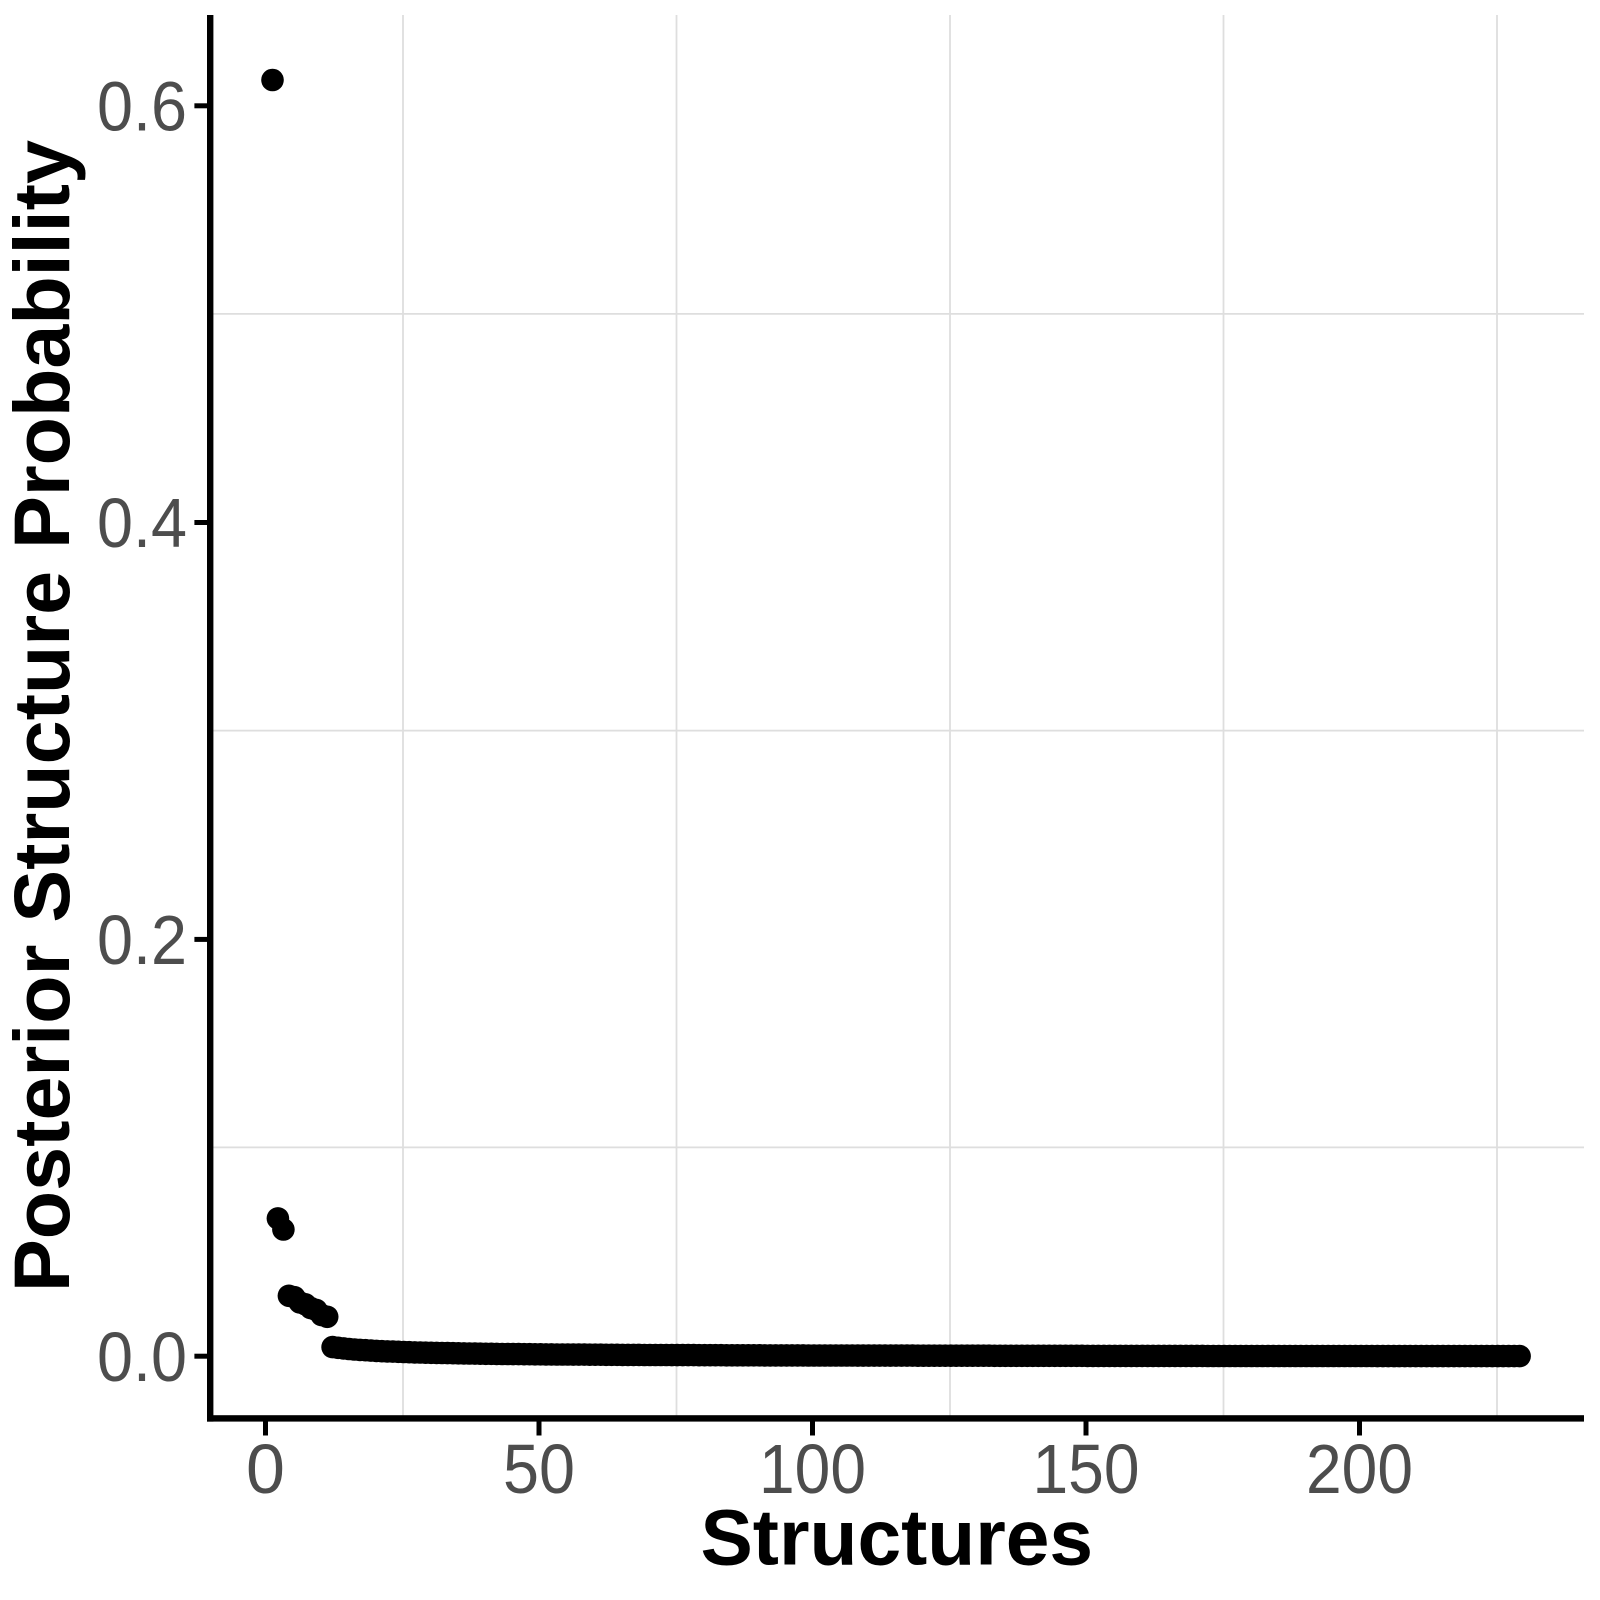 This screenshot has height=1600, width=1600. I want to click on svg-text: Structures, so click(896, 1537).